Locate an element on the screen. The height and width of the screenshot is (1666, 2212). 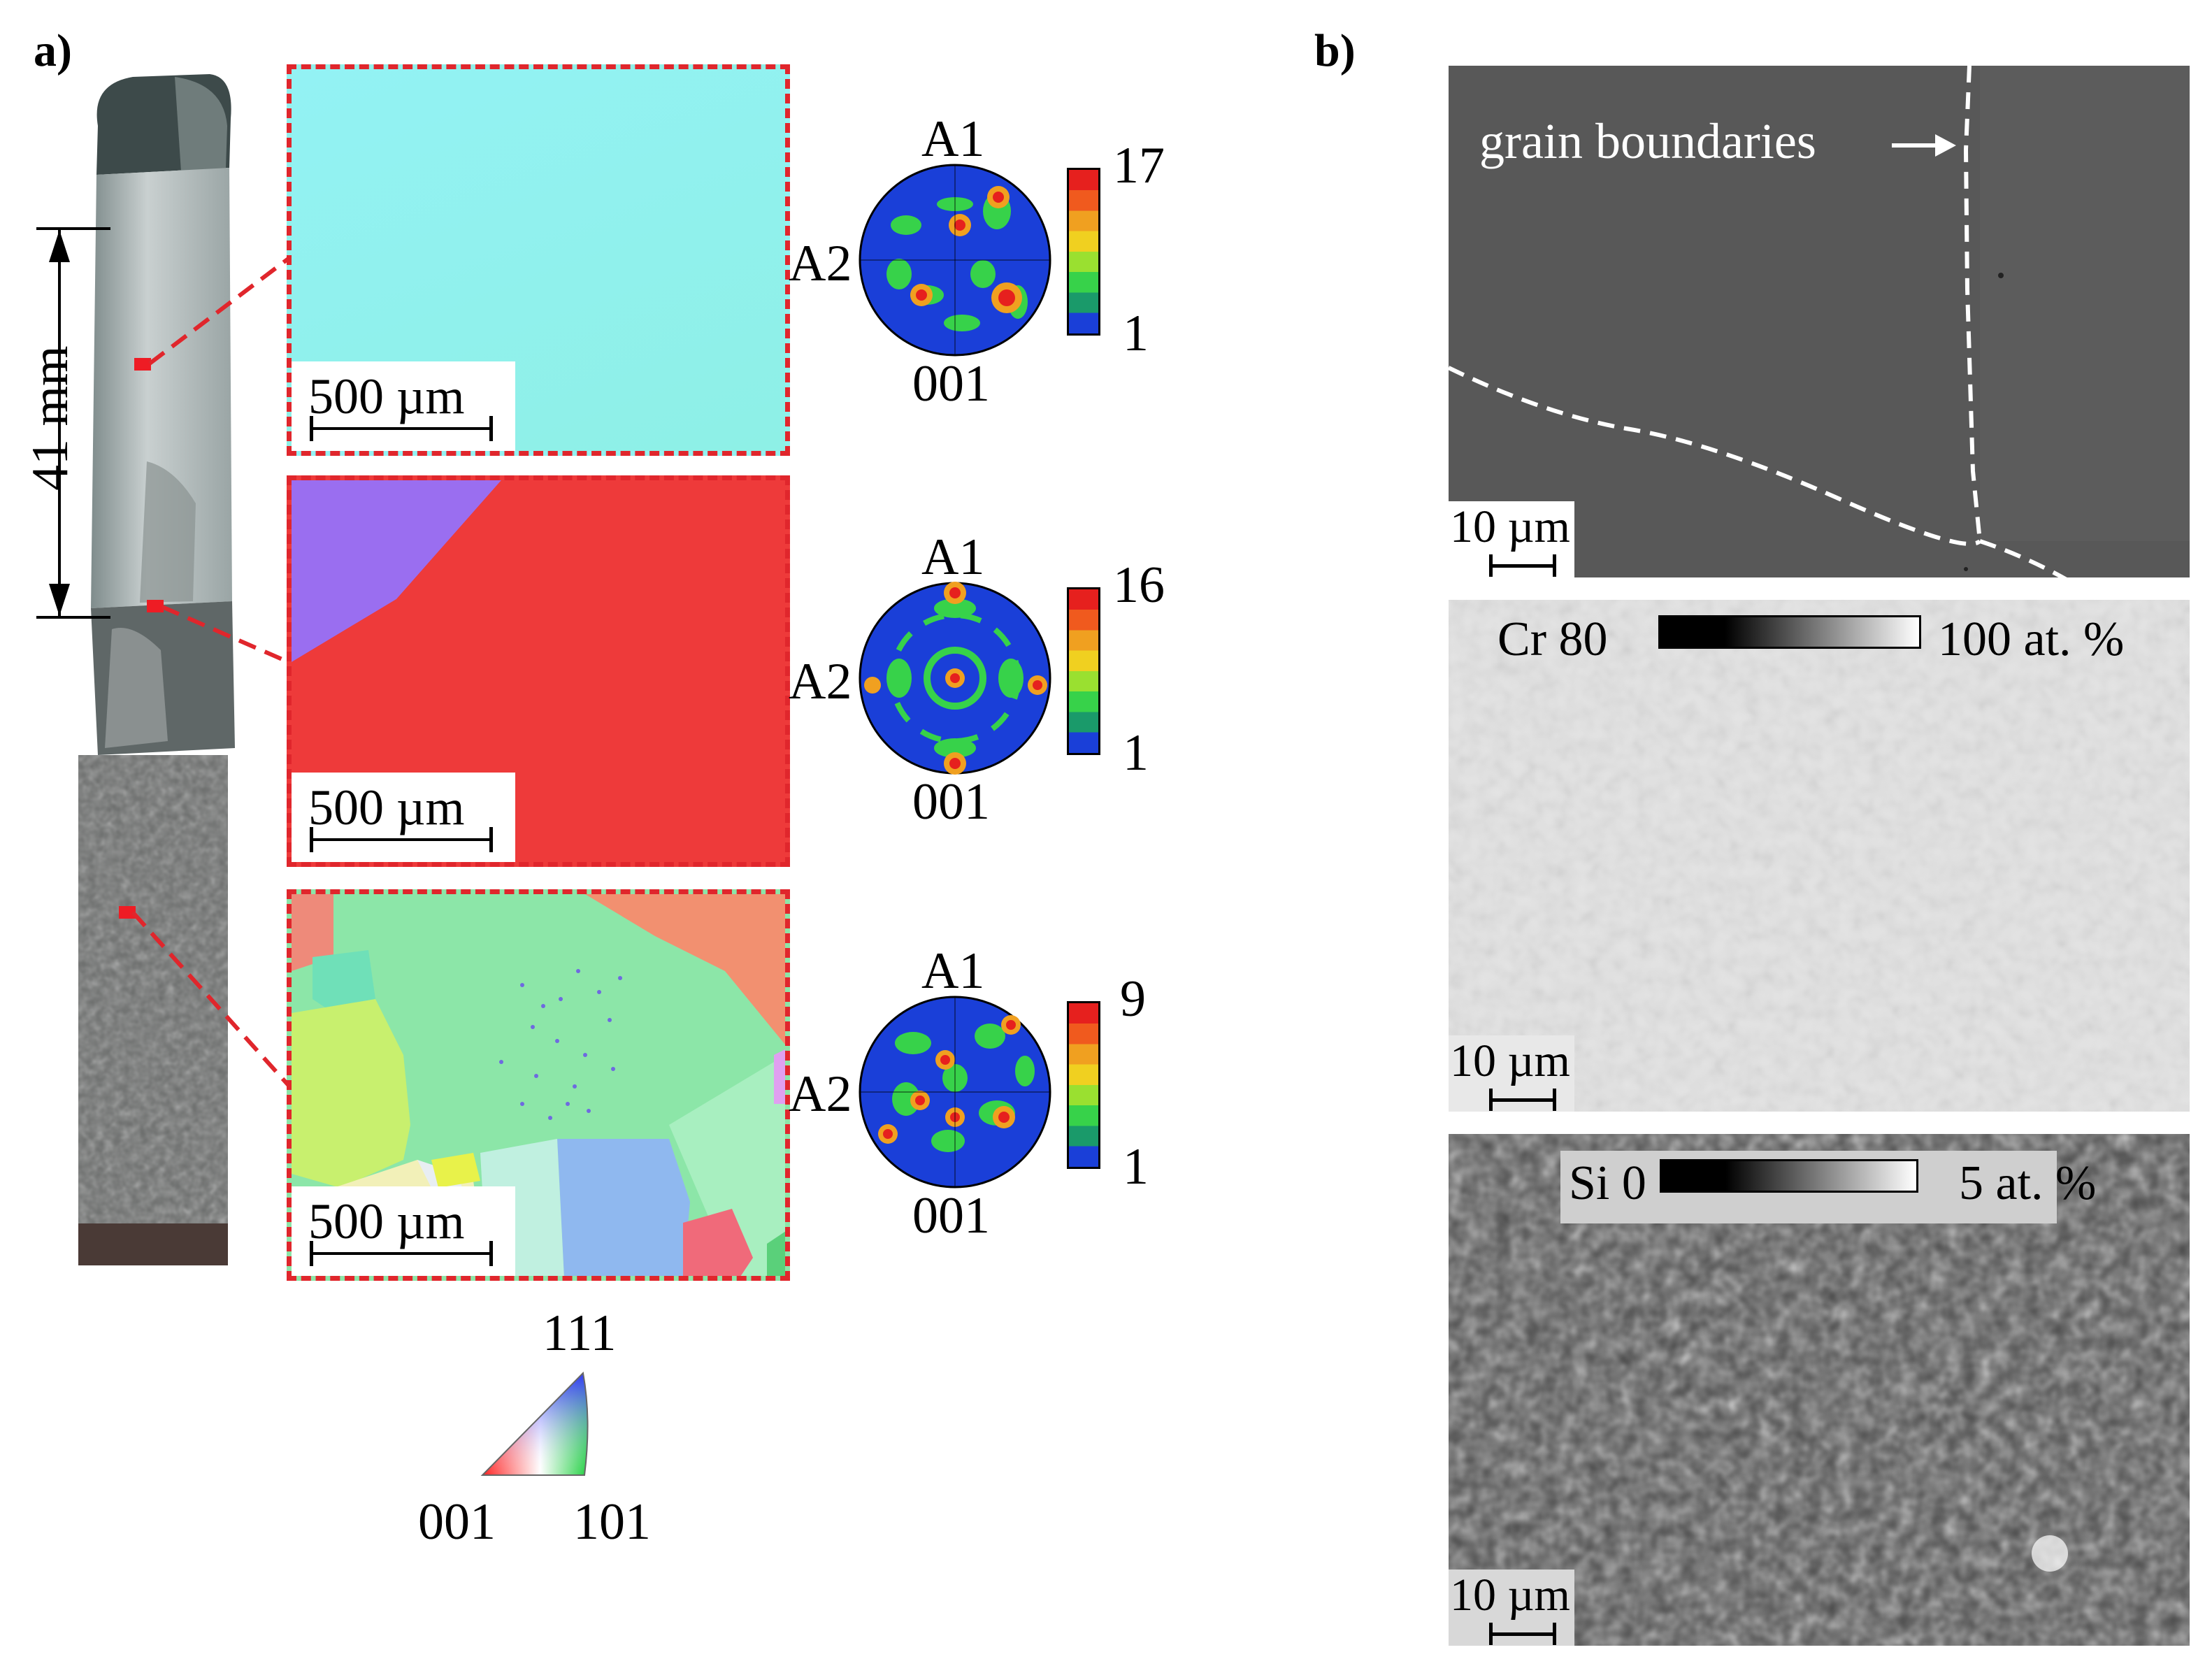
sem-image: grain boundaries 10 µm is located at coordinates (1820, 321).